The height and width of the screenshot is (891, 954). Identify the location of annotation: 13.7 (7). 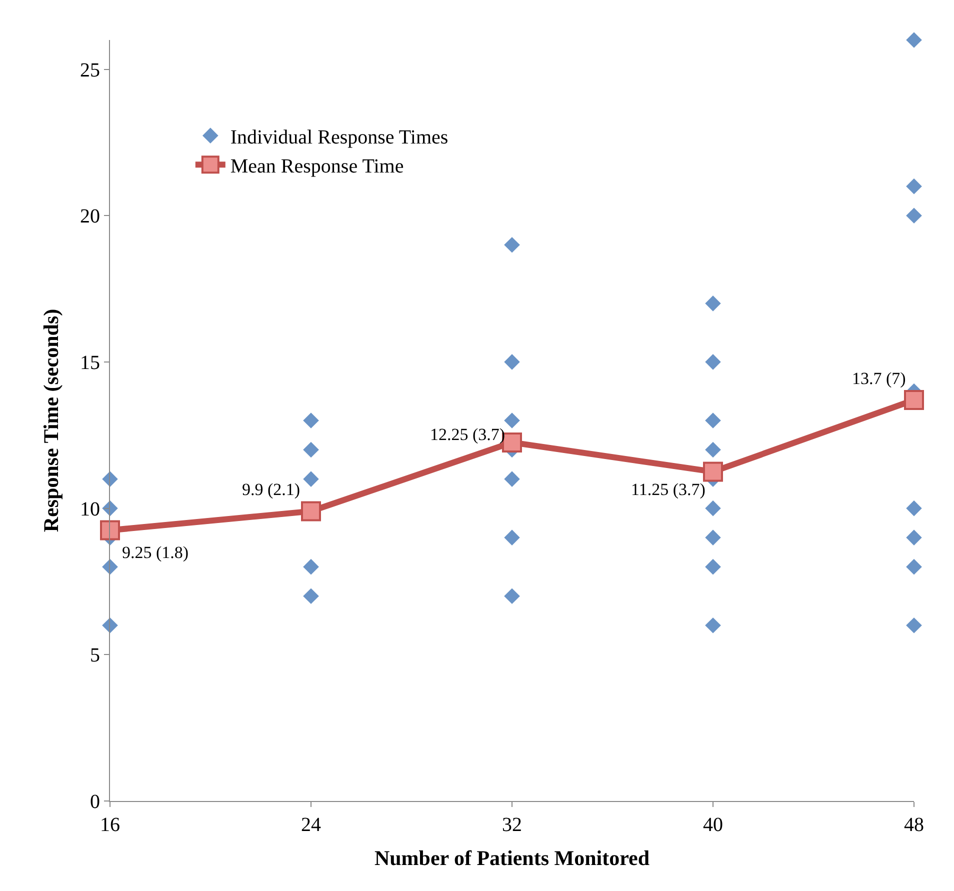
(879, 378).